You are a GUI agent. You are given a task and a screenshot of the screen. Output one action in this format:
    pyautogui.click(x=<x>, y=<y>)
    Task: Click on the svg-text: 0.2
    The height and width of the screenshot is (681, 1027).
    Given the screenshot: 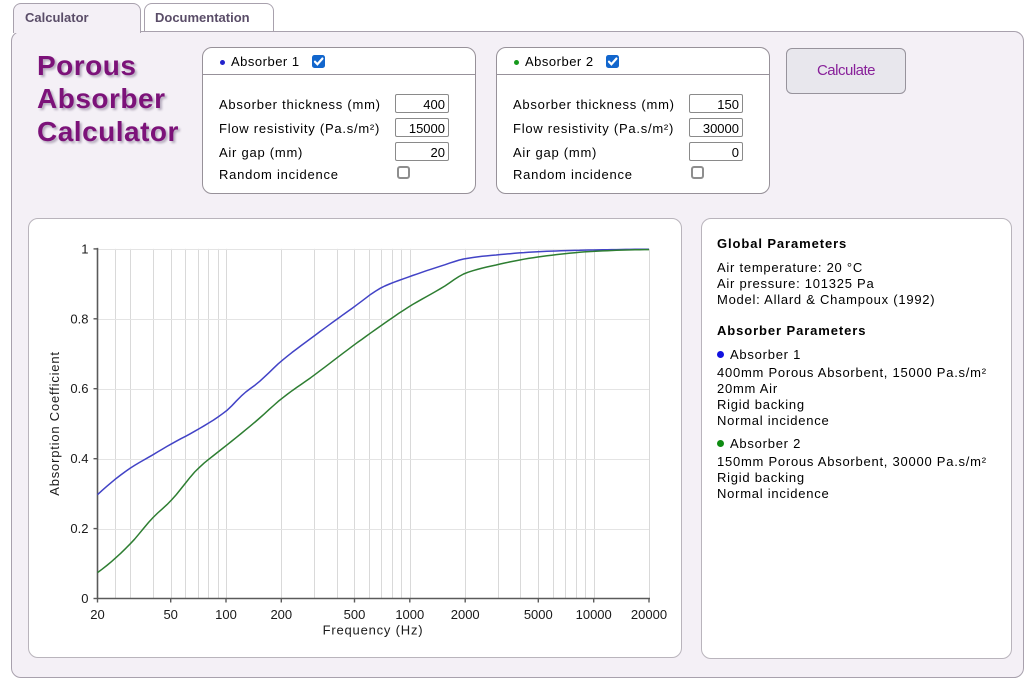 What is the action you would take?
    pyautogui.click(x=79, y=528)
    